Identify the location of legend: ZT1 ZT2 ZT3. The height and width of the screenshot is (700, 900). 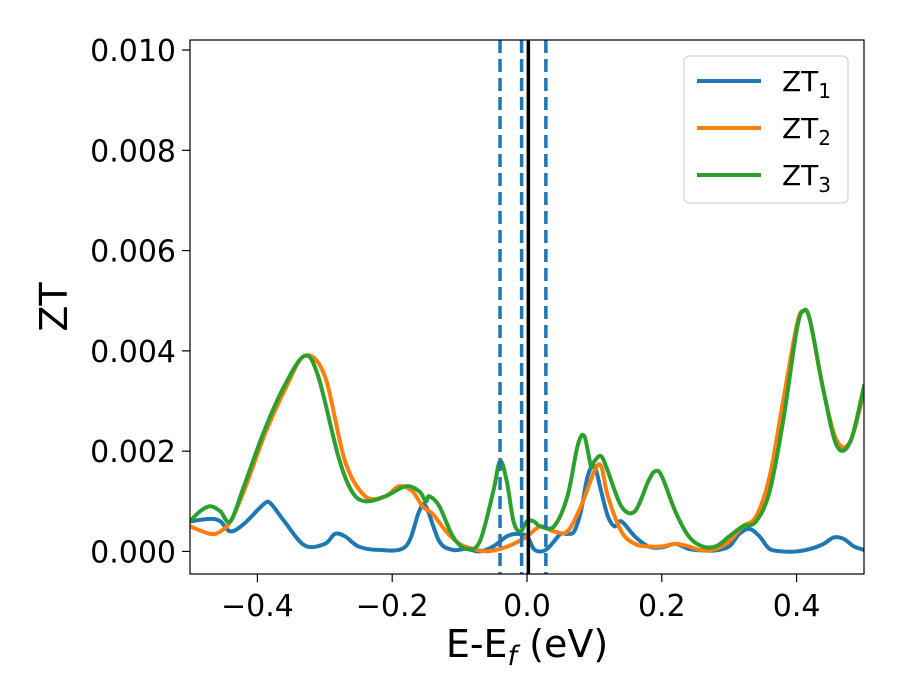
(766, 129).